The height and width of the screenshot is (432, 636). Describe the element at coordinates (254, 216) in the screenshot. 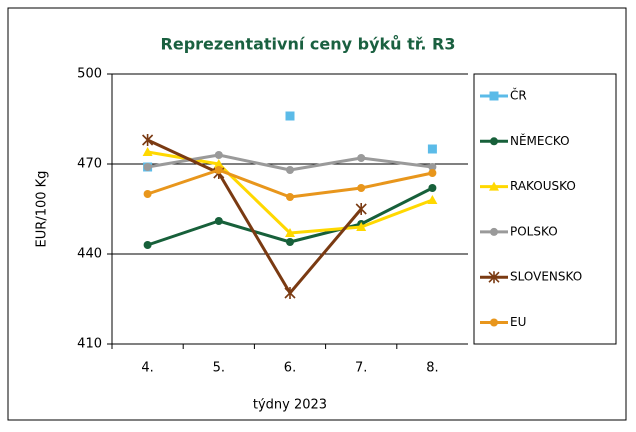

I see `series-line` at that location.